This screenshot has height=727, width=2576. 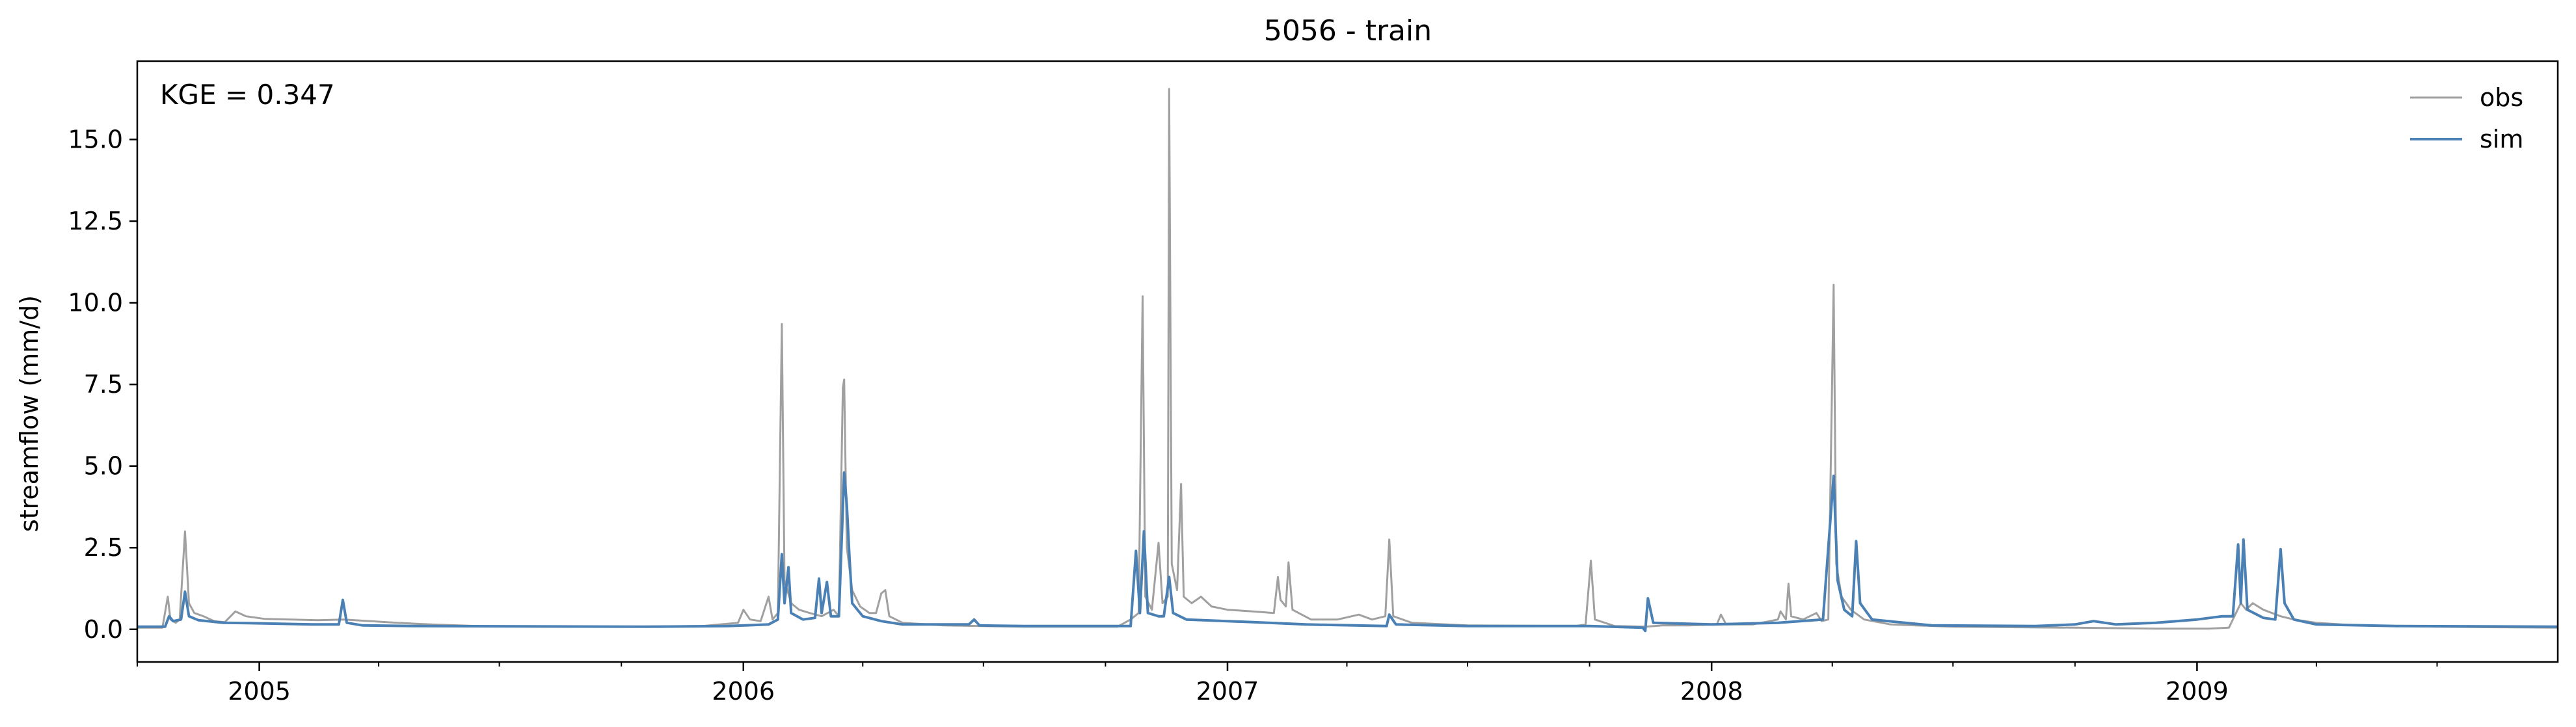 I want to click on y-tick-label: 0.0, so click(x=103, y=629).